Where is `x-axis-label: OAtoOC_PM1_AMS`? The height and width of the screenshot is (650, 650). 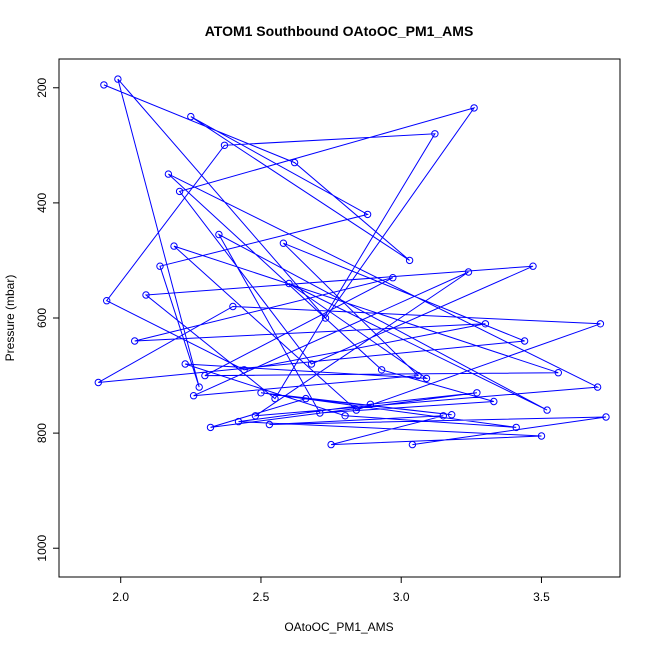
x-axis-label: OAtoOC_PM1_AMS is located at coordinates (338, 627).